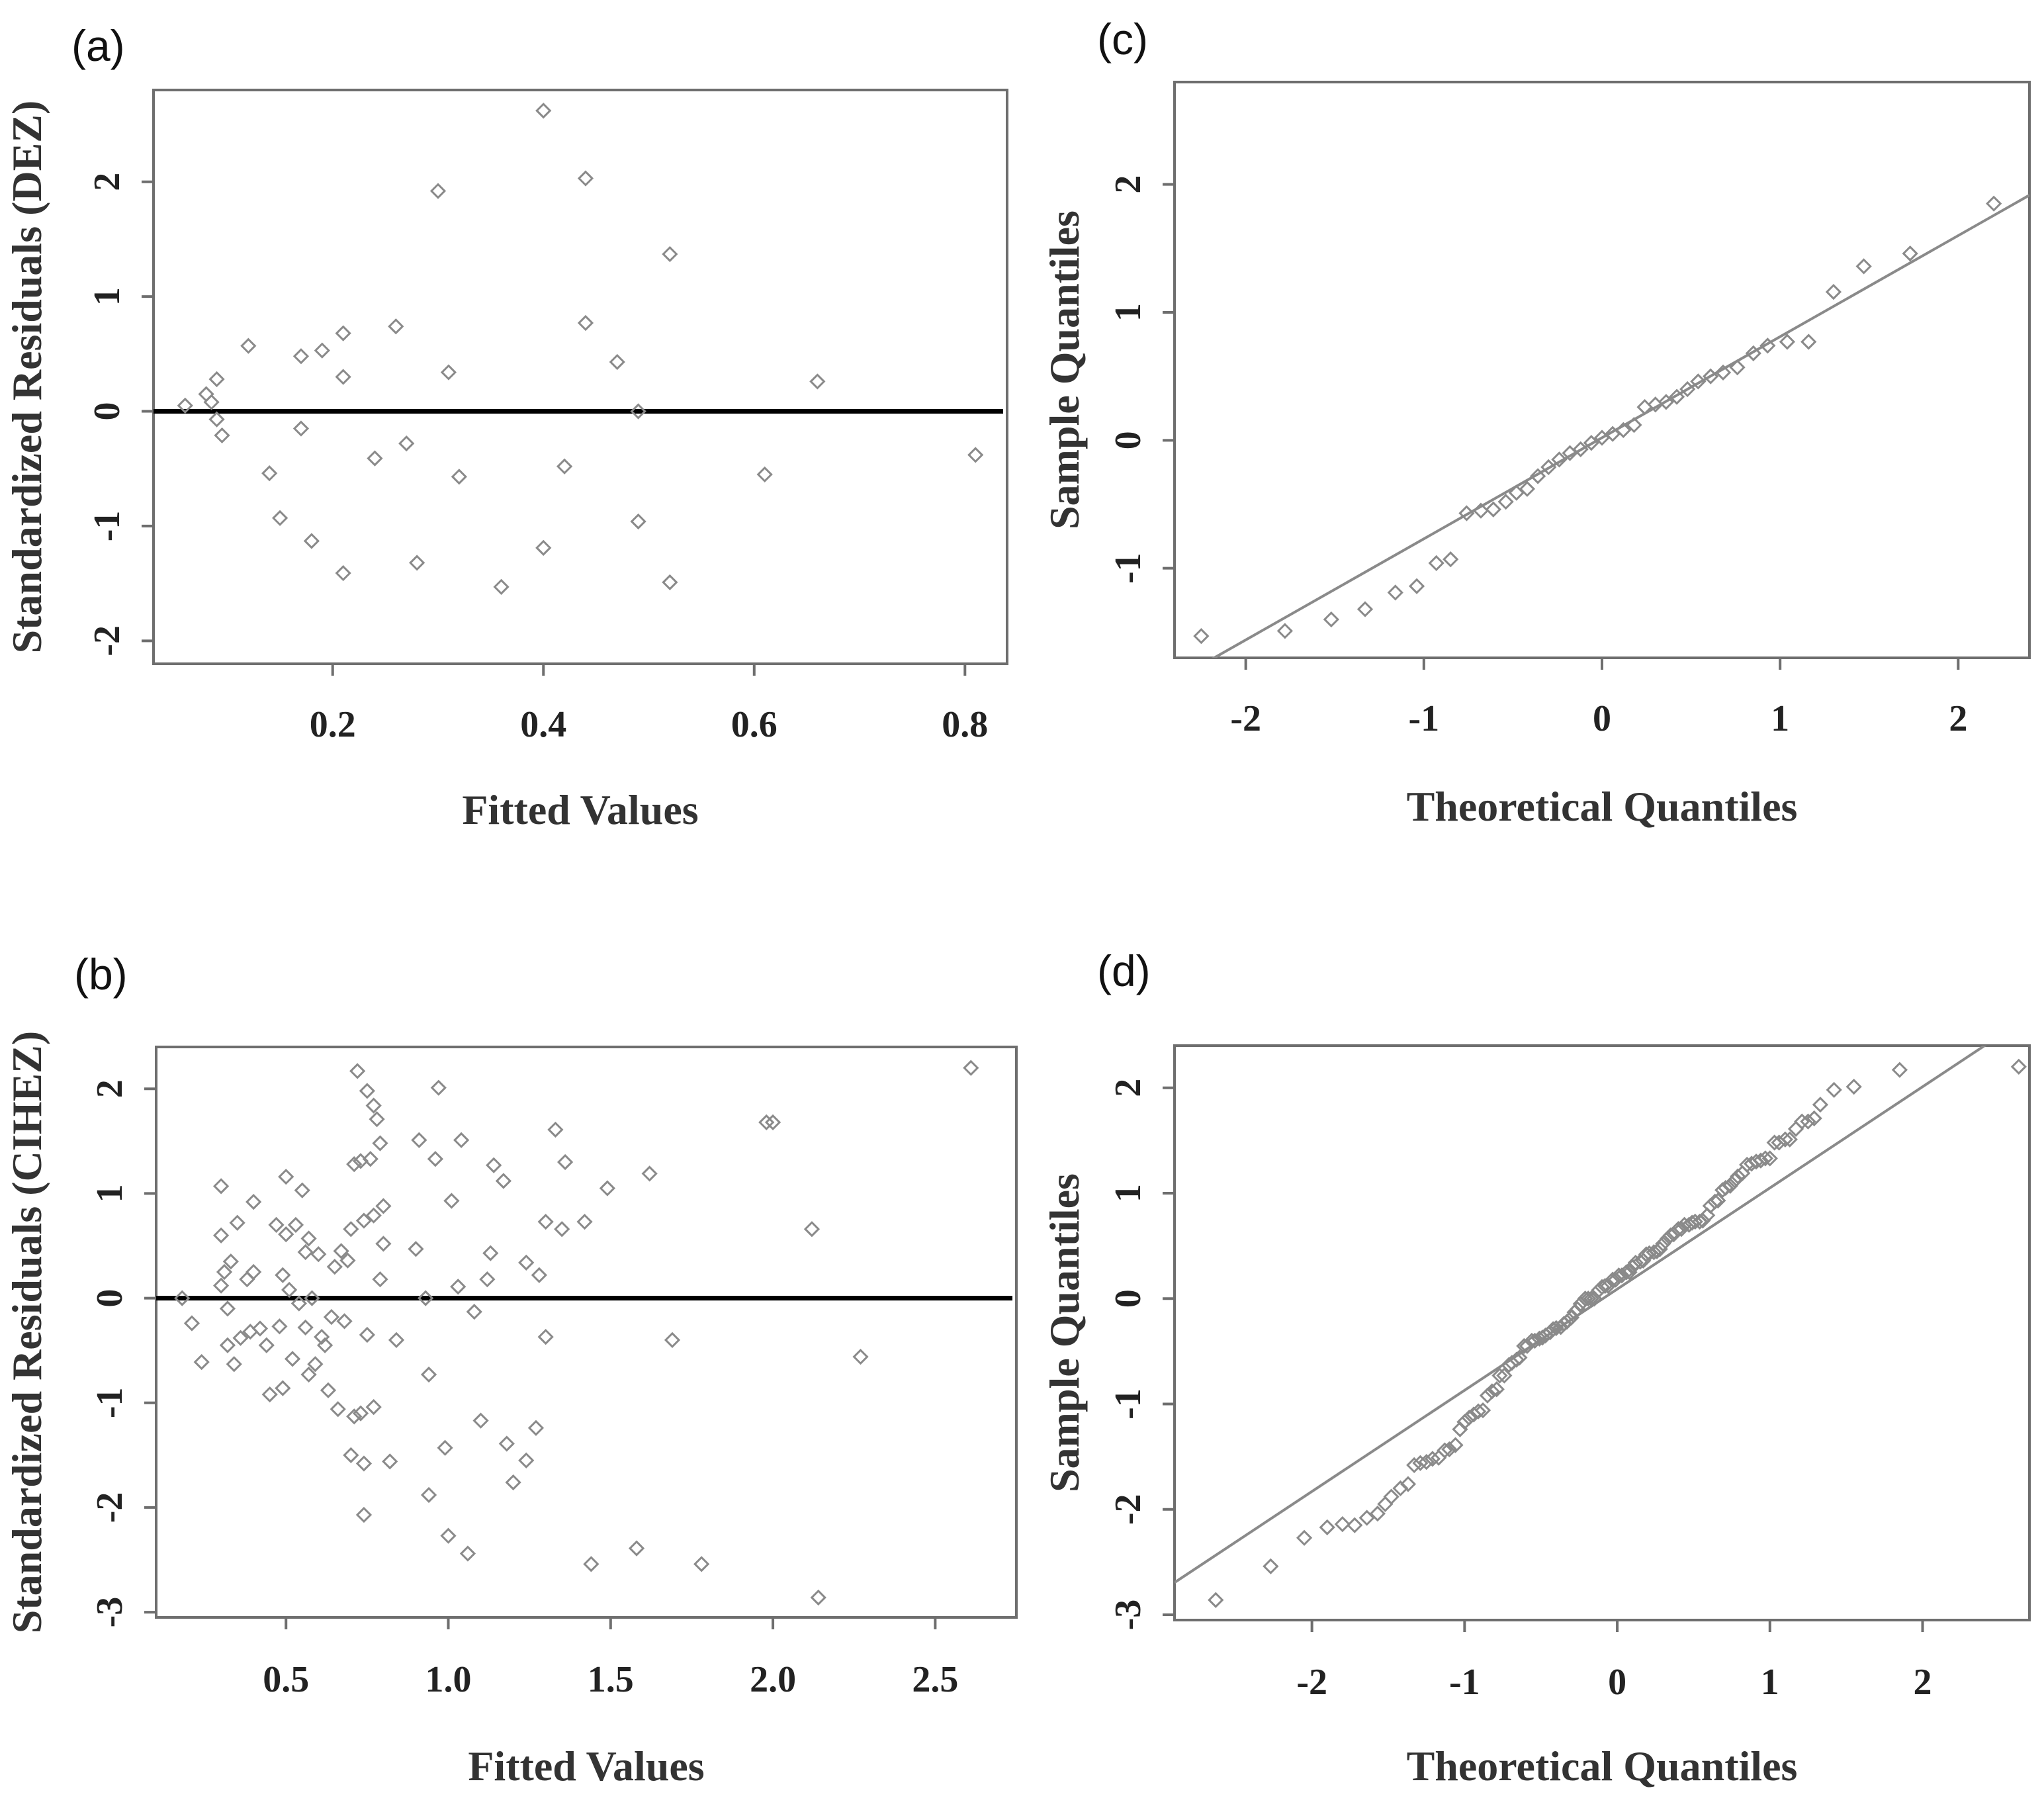 Image resolution: width=2044 pixels, height=1810 pixels. I want to click on x-tick-label: 2.5, so click(935, 1679).